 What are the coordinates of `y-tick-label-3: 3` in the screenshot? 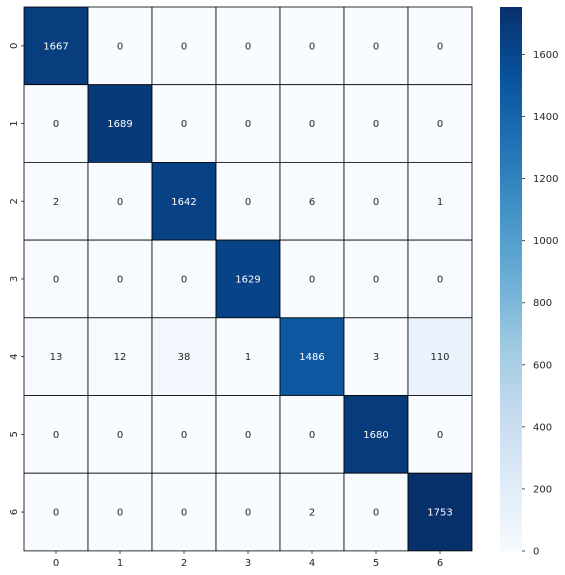 It's located at (14, 279).